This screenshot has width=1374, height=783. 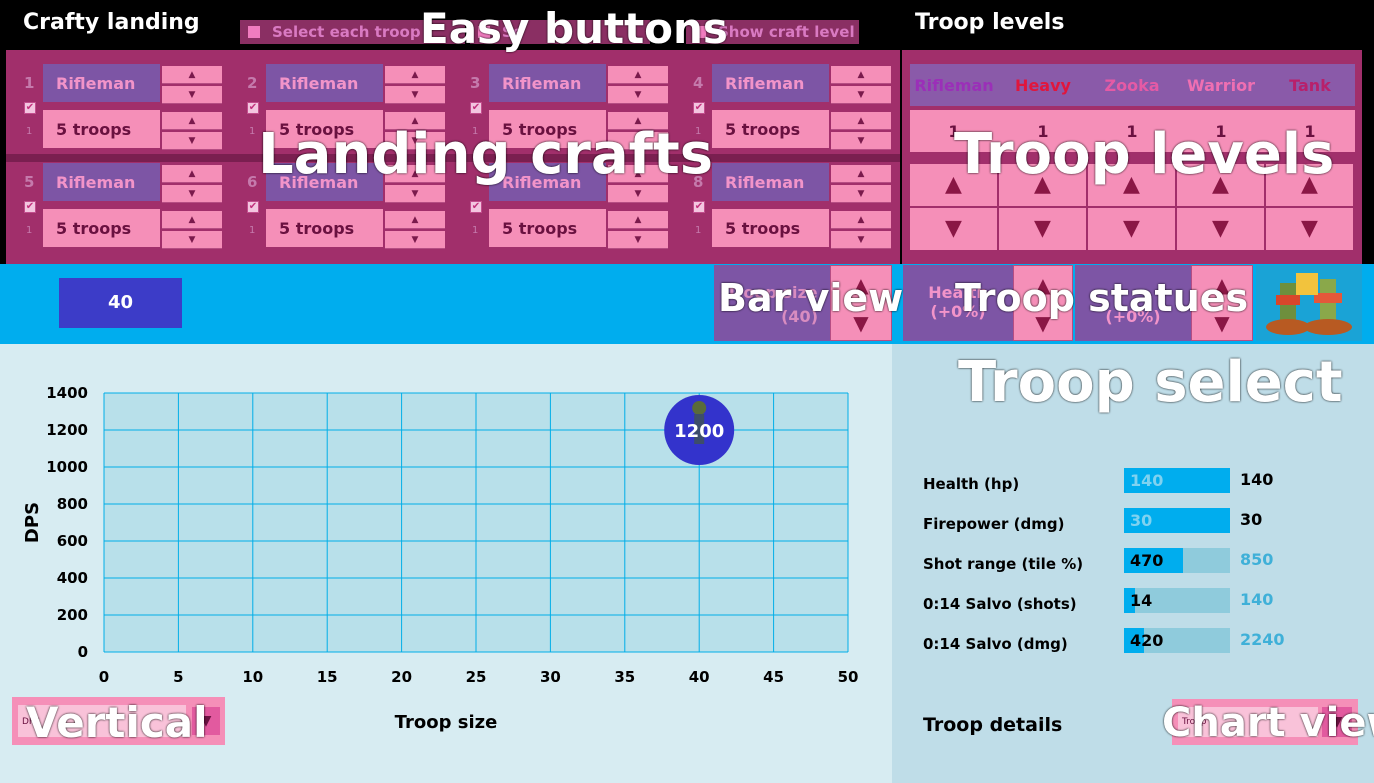 What do you see at coordinates (1257, 479) in the screenshot?
I see `stat-max-value: 140` at bounding box center [1257, 479].